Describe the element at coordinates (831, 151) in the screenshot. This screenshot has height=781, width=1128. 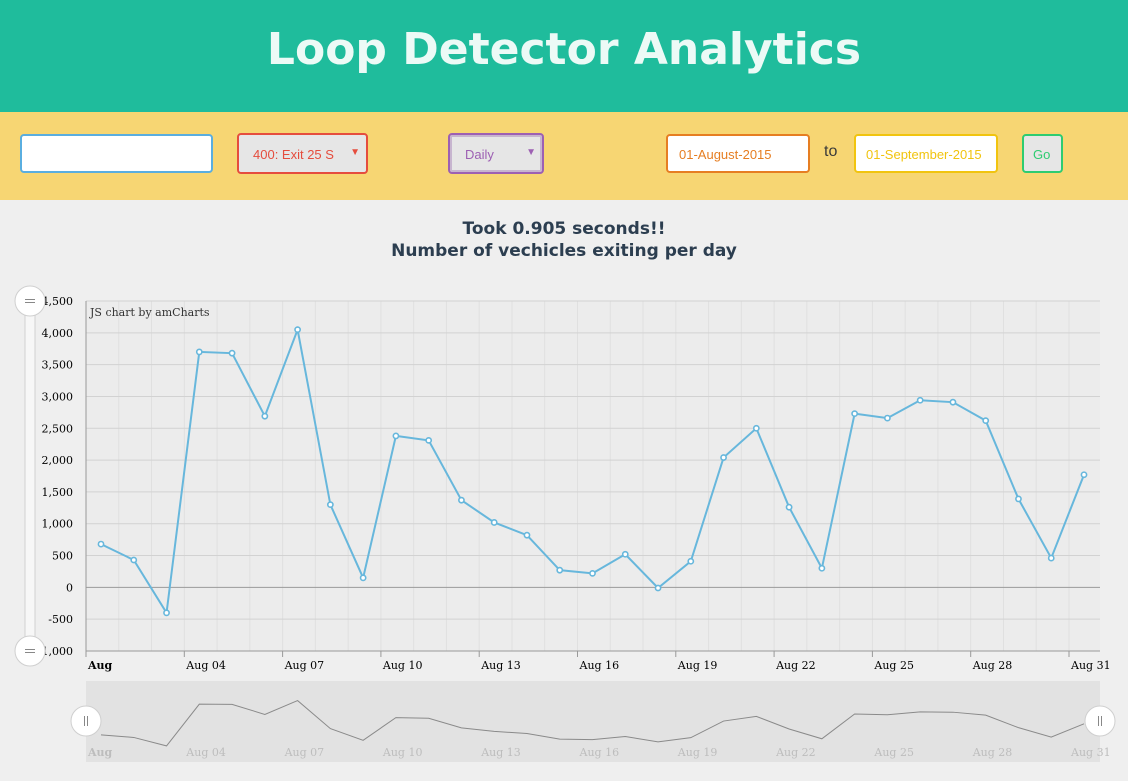
I see `to-label: to` at that location.